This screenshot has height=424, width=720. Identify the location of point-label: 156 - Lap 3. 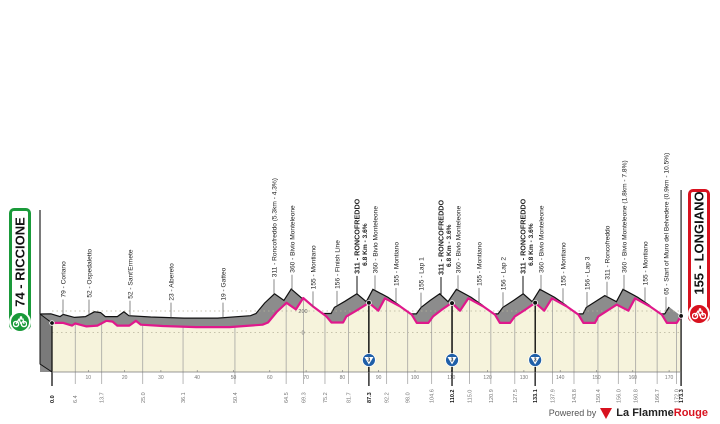
(588, 273).